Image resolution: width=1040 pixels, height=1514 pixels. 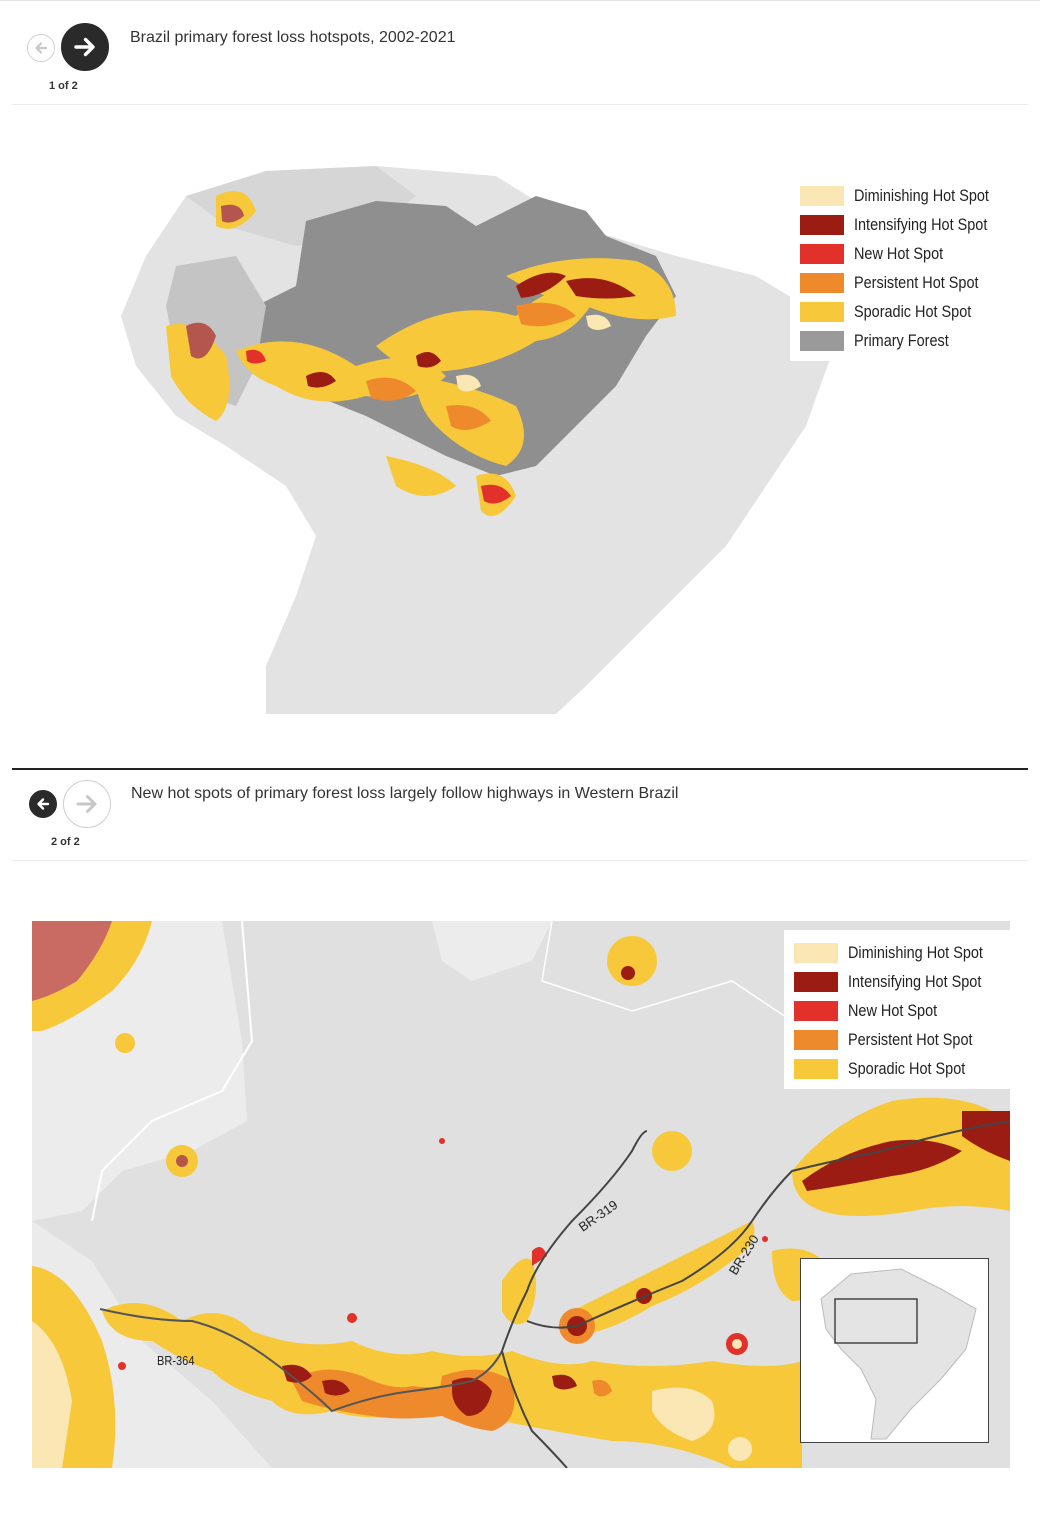 What do you see at coordinates (176, 1360) in the screenshot?
I see `highway-label-br-364: BR-364` at bounding box center [176, 1360].